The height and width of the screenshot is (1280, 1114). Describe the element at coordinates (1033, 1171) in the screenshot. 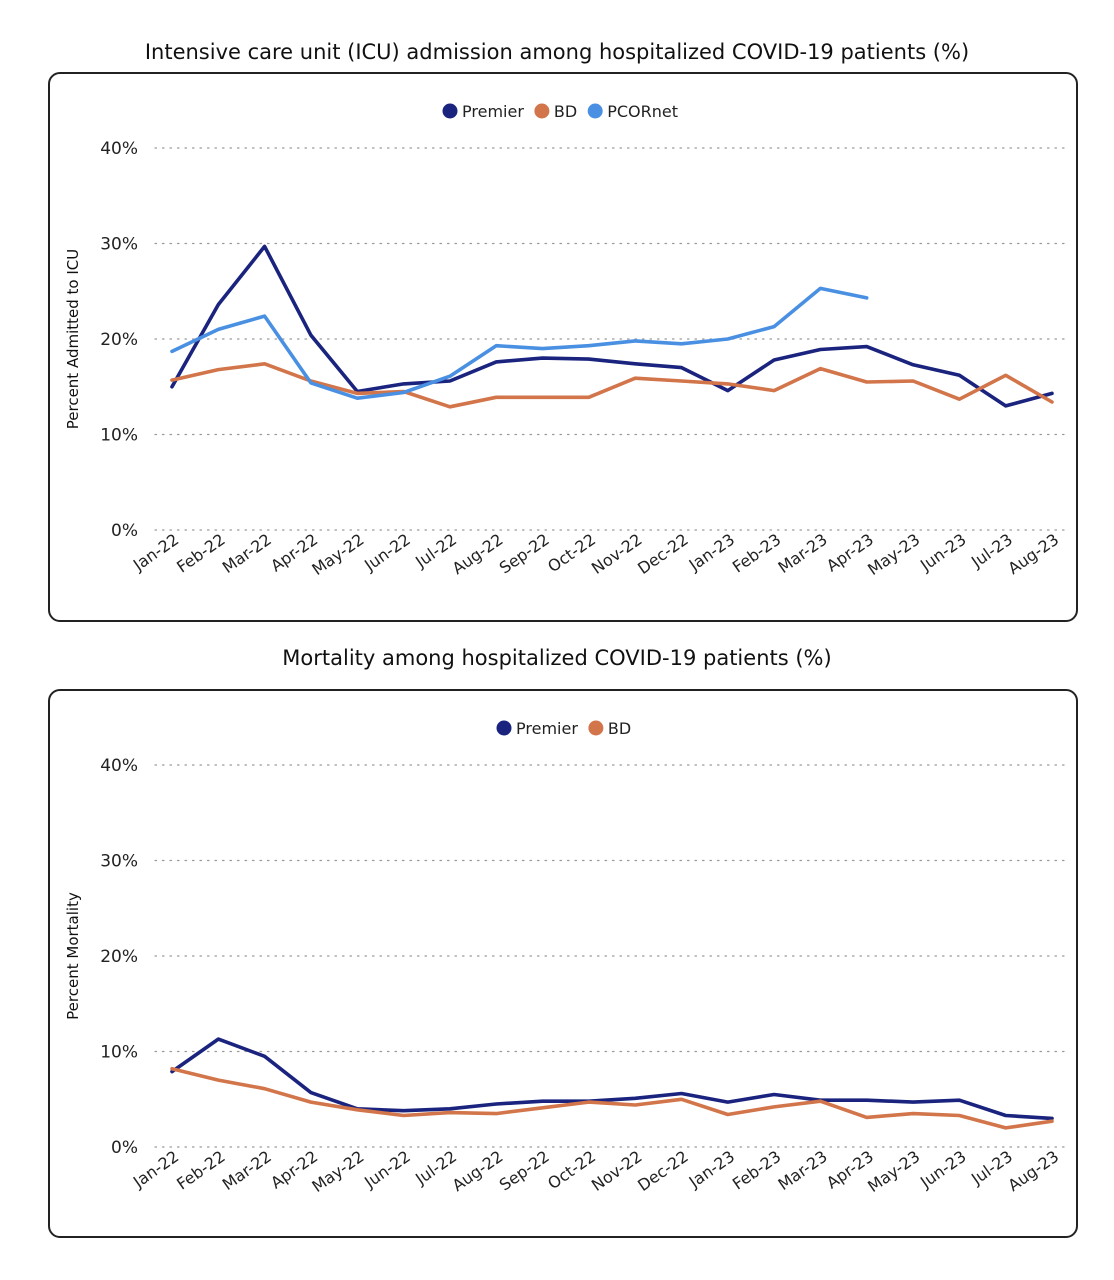

I see `mortality-x-tick-label: Aug-23` at that location.